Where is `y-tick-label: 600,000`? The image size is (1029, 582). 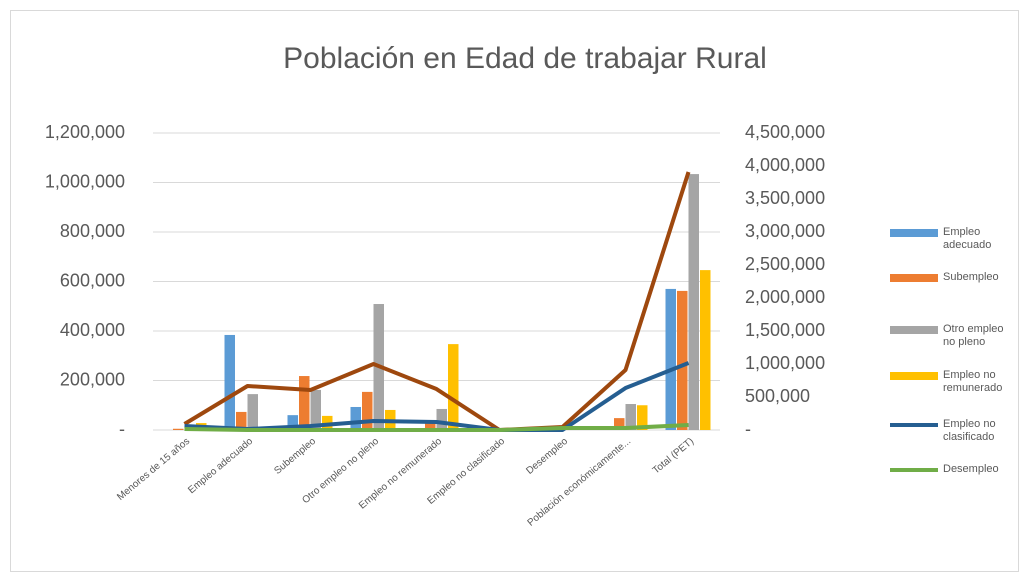
y-tick-label: 600,000 is located at coordinates (92, 280).